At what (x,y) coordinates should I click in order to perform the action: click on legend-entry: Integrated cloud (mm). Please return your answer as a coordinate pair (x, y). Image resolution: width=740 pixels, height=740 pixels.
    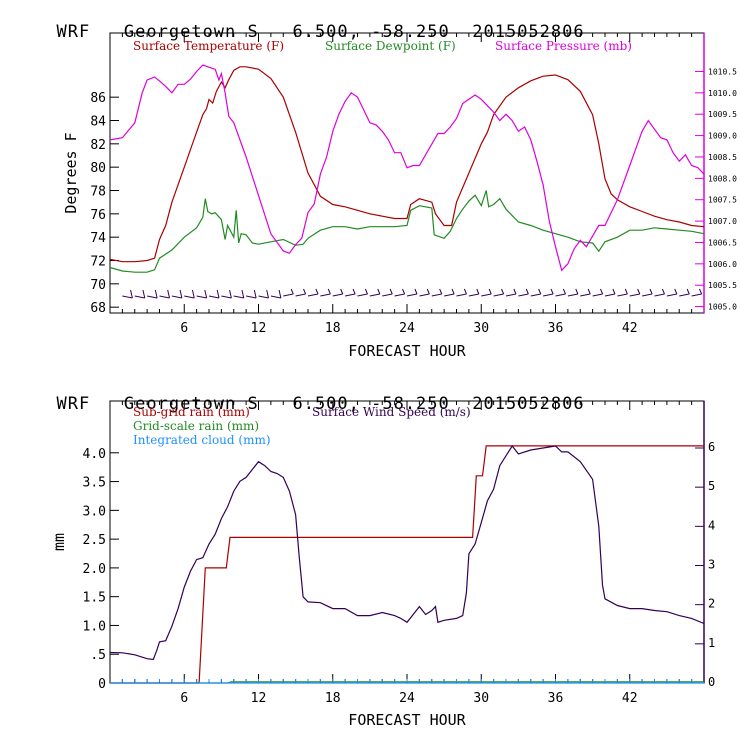
    Looking at the image, I should click on (202, 440).